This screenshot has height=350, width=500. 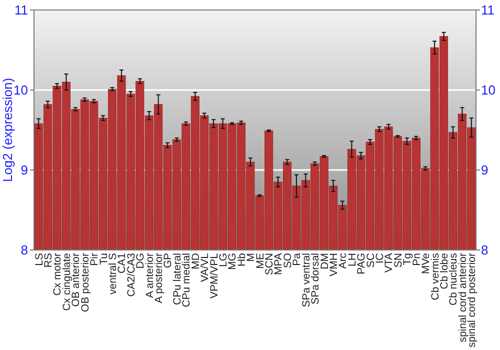 What do you see at coordinates (7, 130) in the screenshot?
I see `y-axis-title: Log2 (expression)` at bounding box center [7, 130].